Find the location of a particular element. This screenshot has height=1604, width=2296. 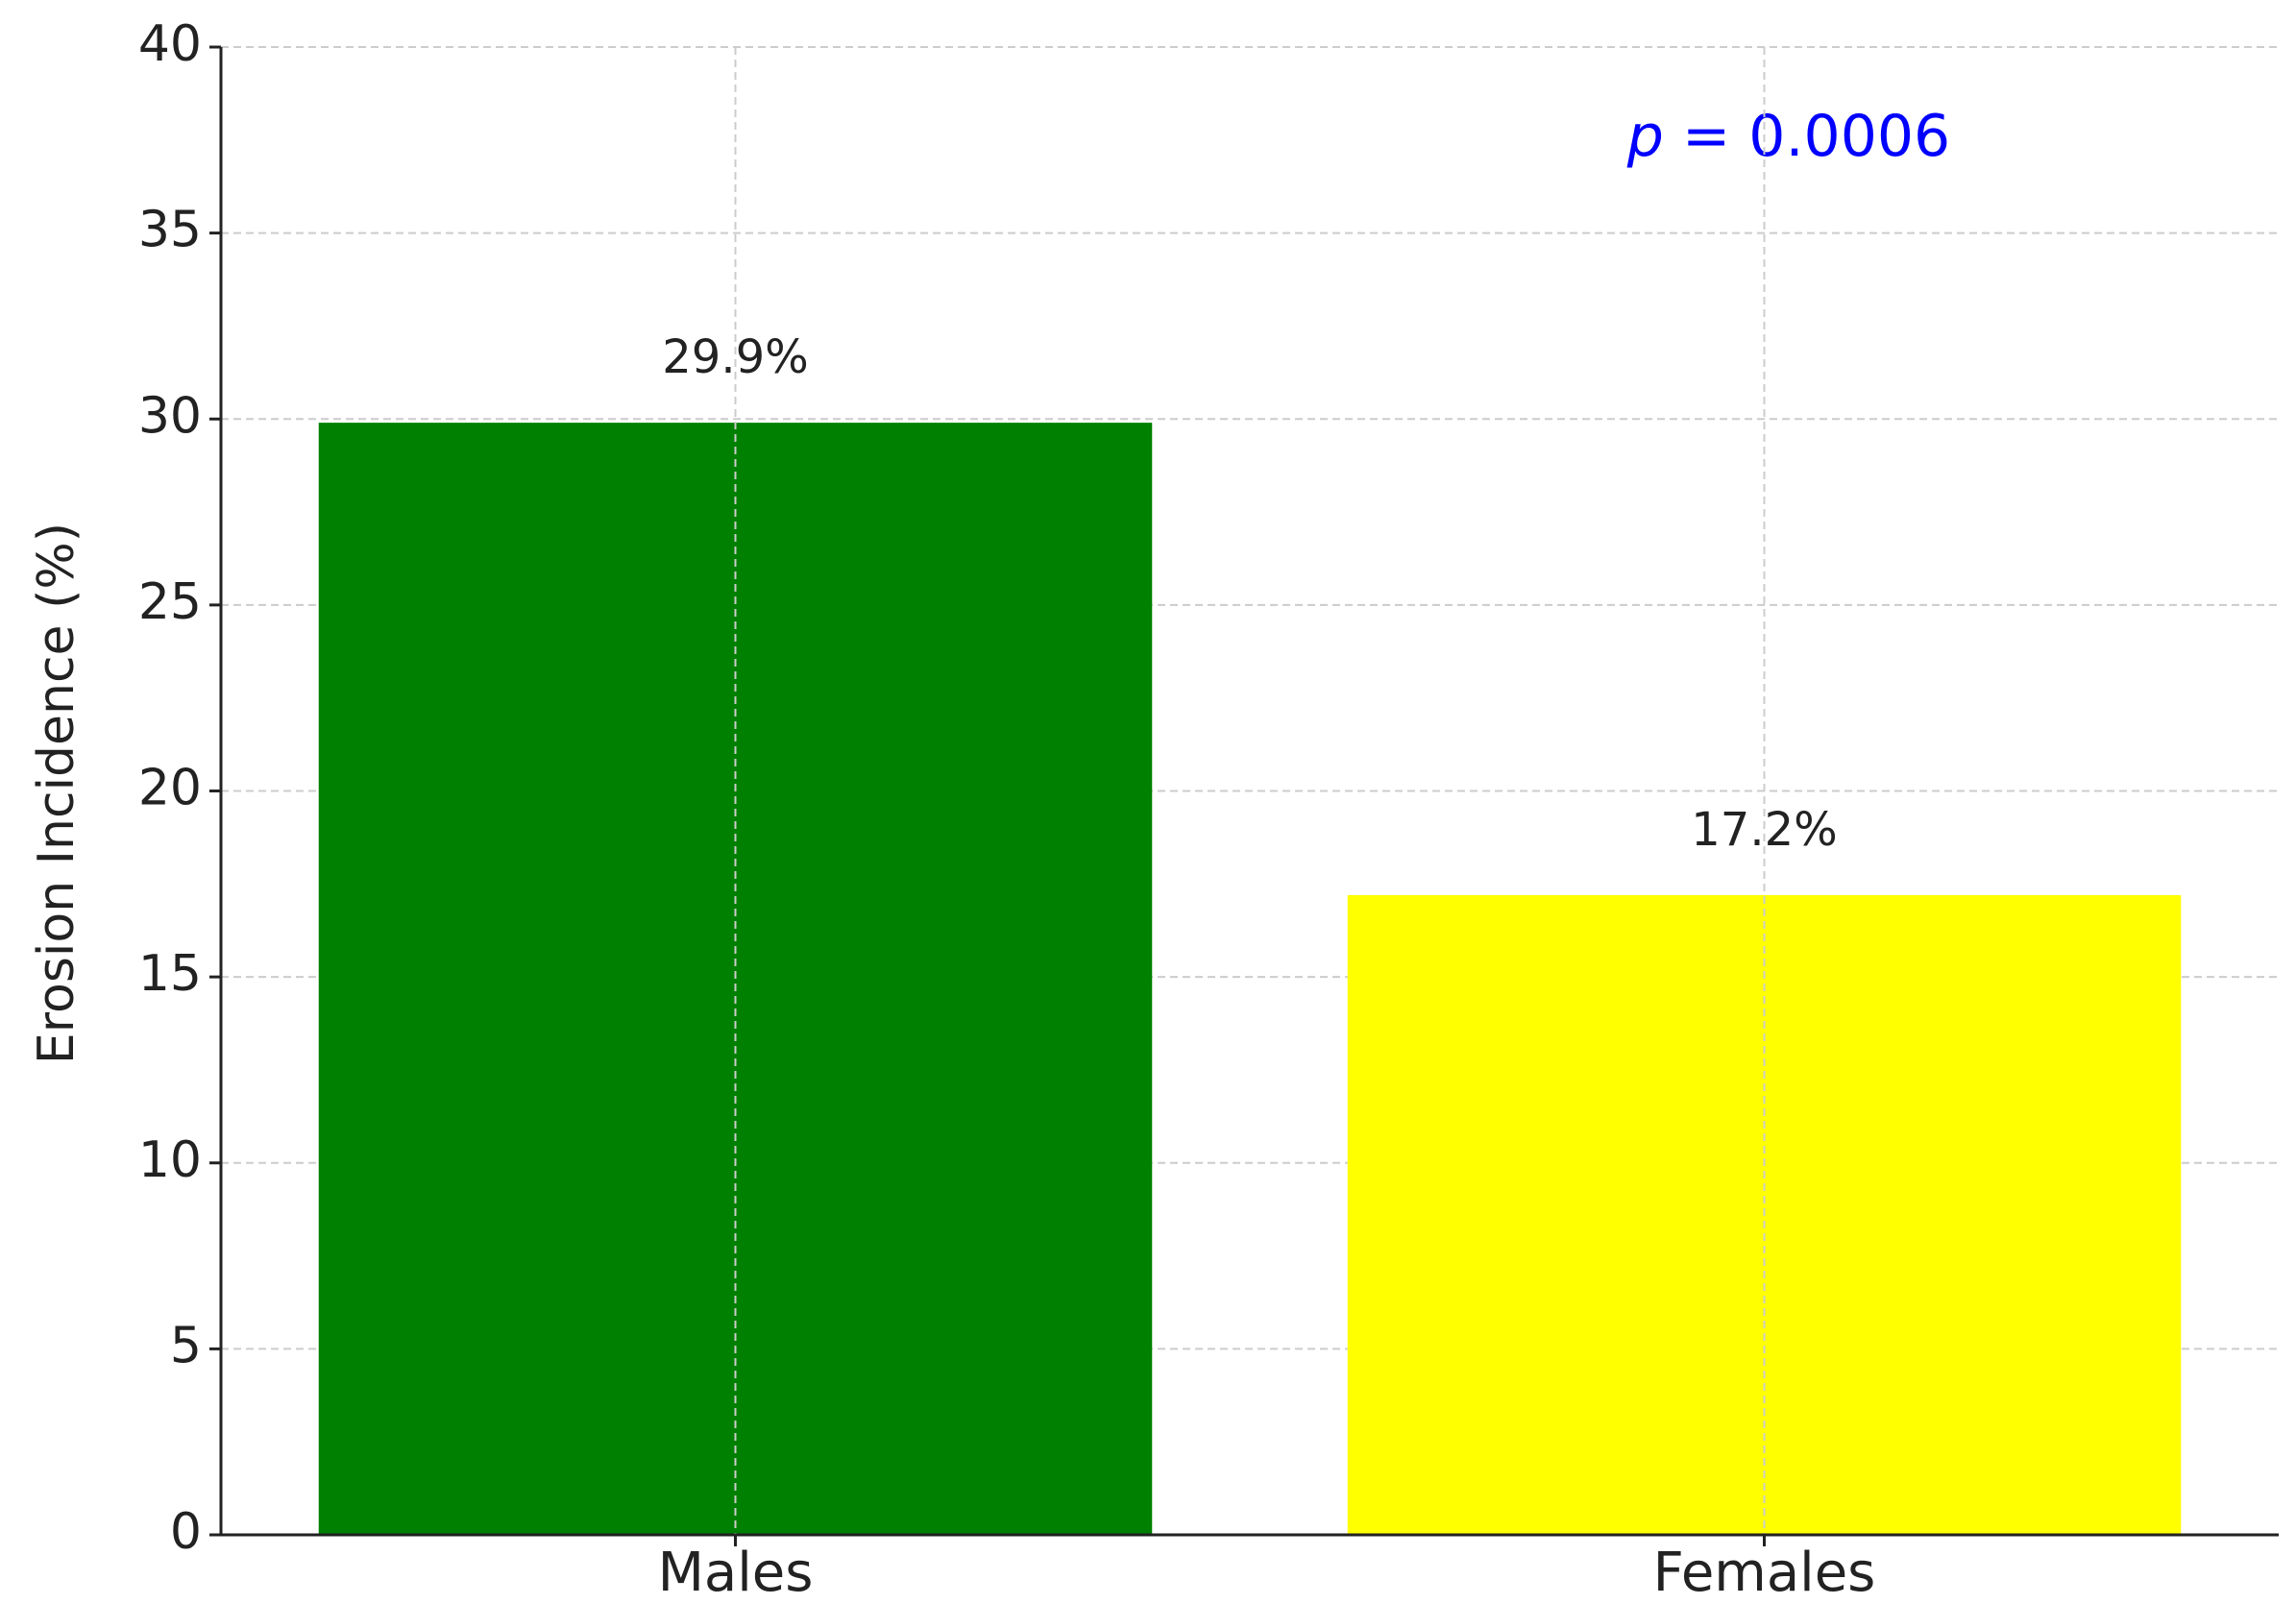

y-tick-label: 25 is located at coordinates (170, 602).